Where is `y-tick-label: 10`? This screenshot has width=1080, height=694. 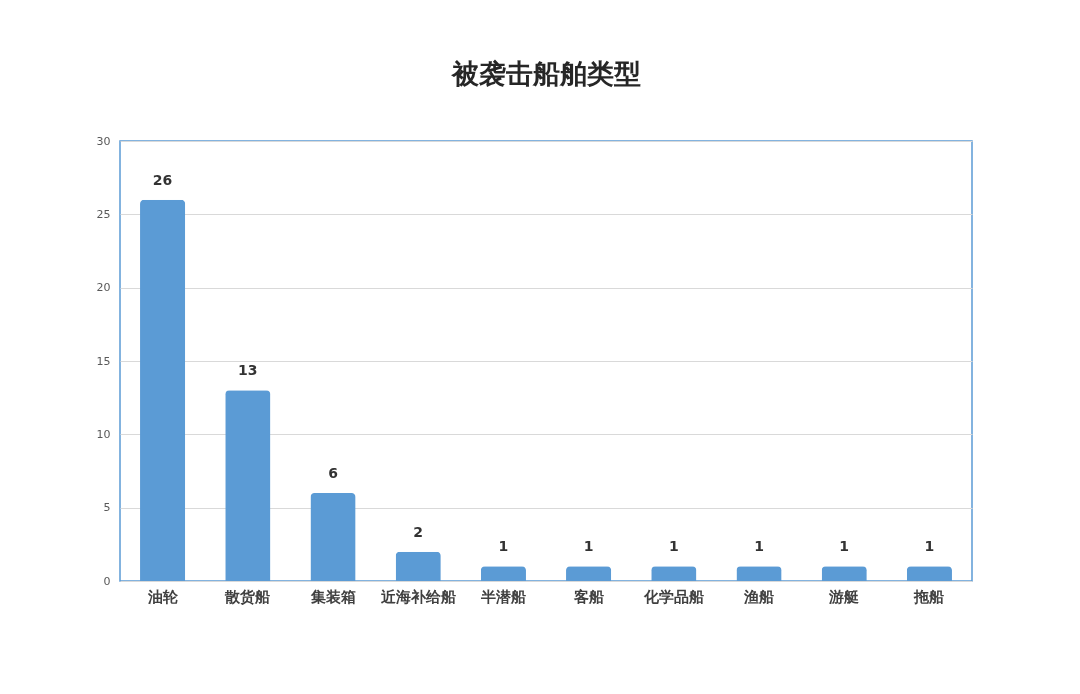 y-tick-label: 10 is located at coordinates (103, 434).